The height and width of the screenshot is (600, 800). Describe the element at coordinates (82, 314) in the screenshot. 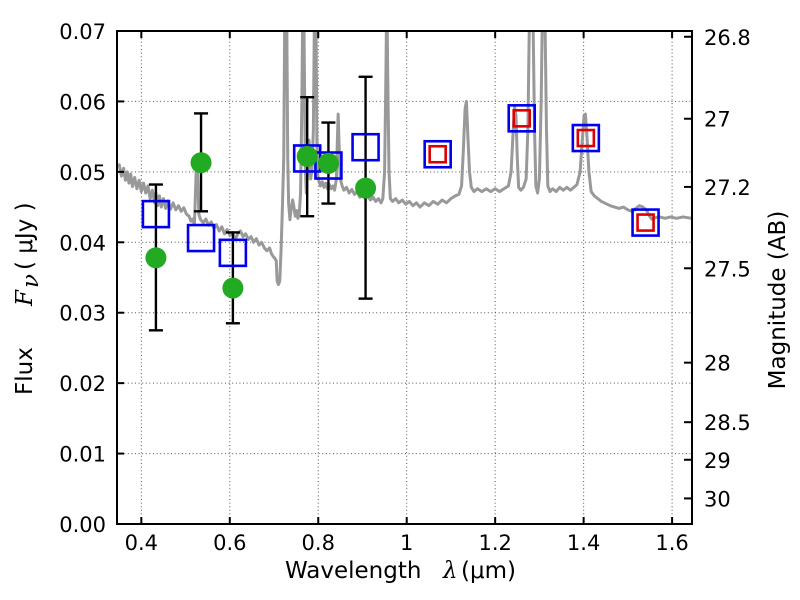

I see `y-tick-label-left: 0.03` at that location.